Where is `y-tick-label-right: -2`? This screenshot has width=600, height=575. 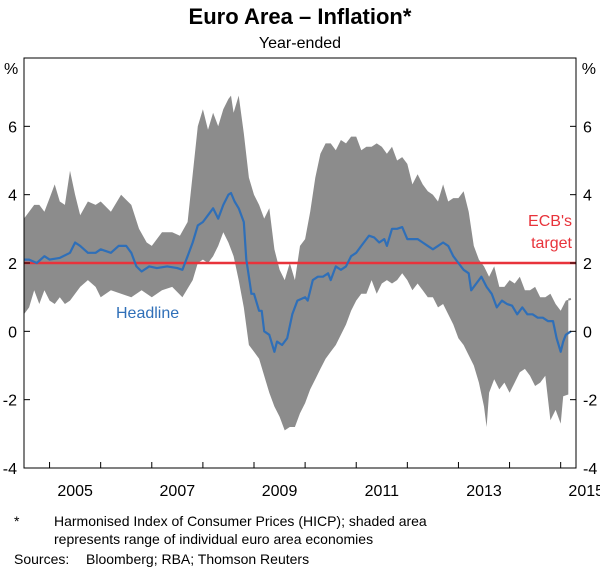
y-tick-label-right: -2 is located at coordinates (590, 401).